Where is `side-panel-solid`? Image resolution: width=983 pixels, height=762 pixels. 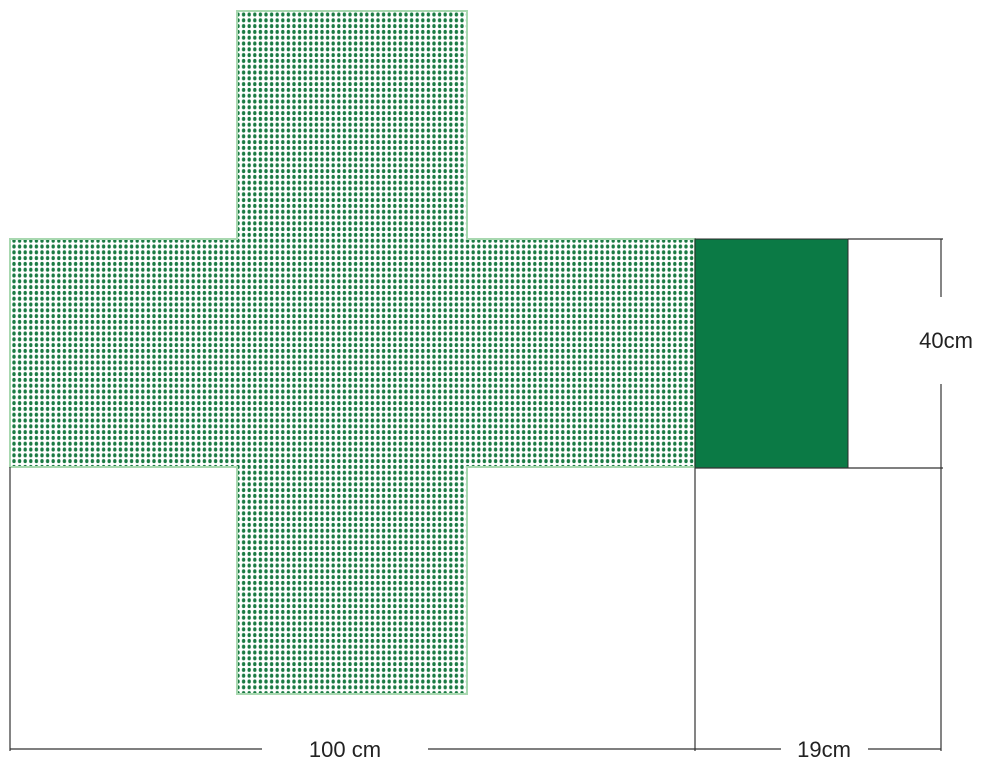 side-panel-solid is located at coordinates (771, 353).